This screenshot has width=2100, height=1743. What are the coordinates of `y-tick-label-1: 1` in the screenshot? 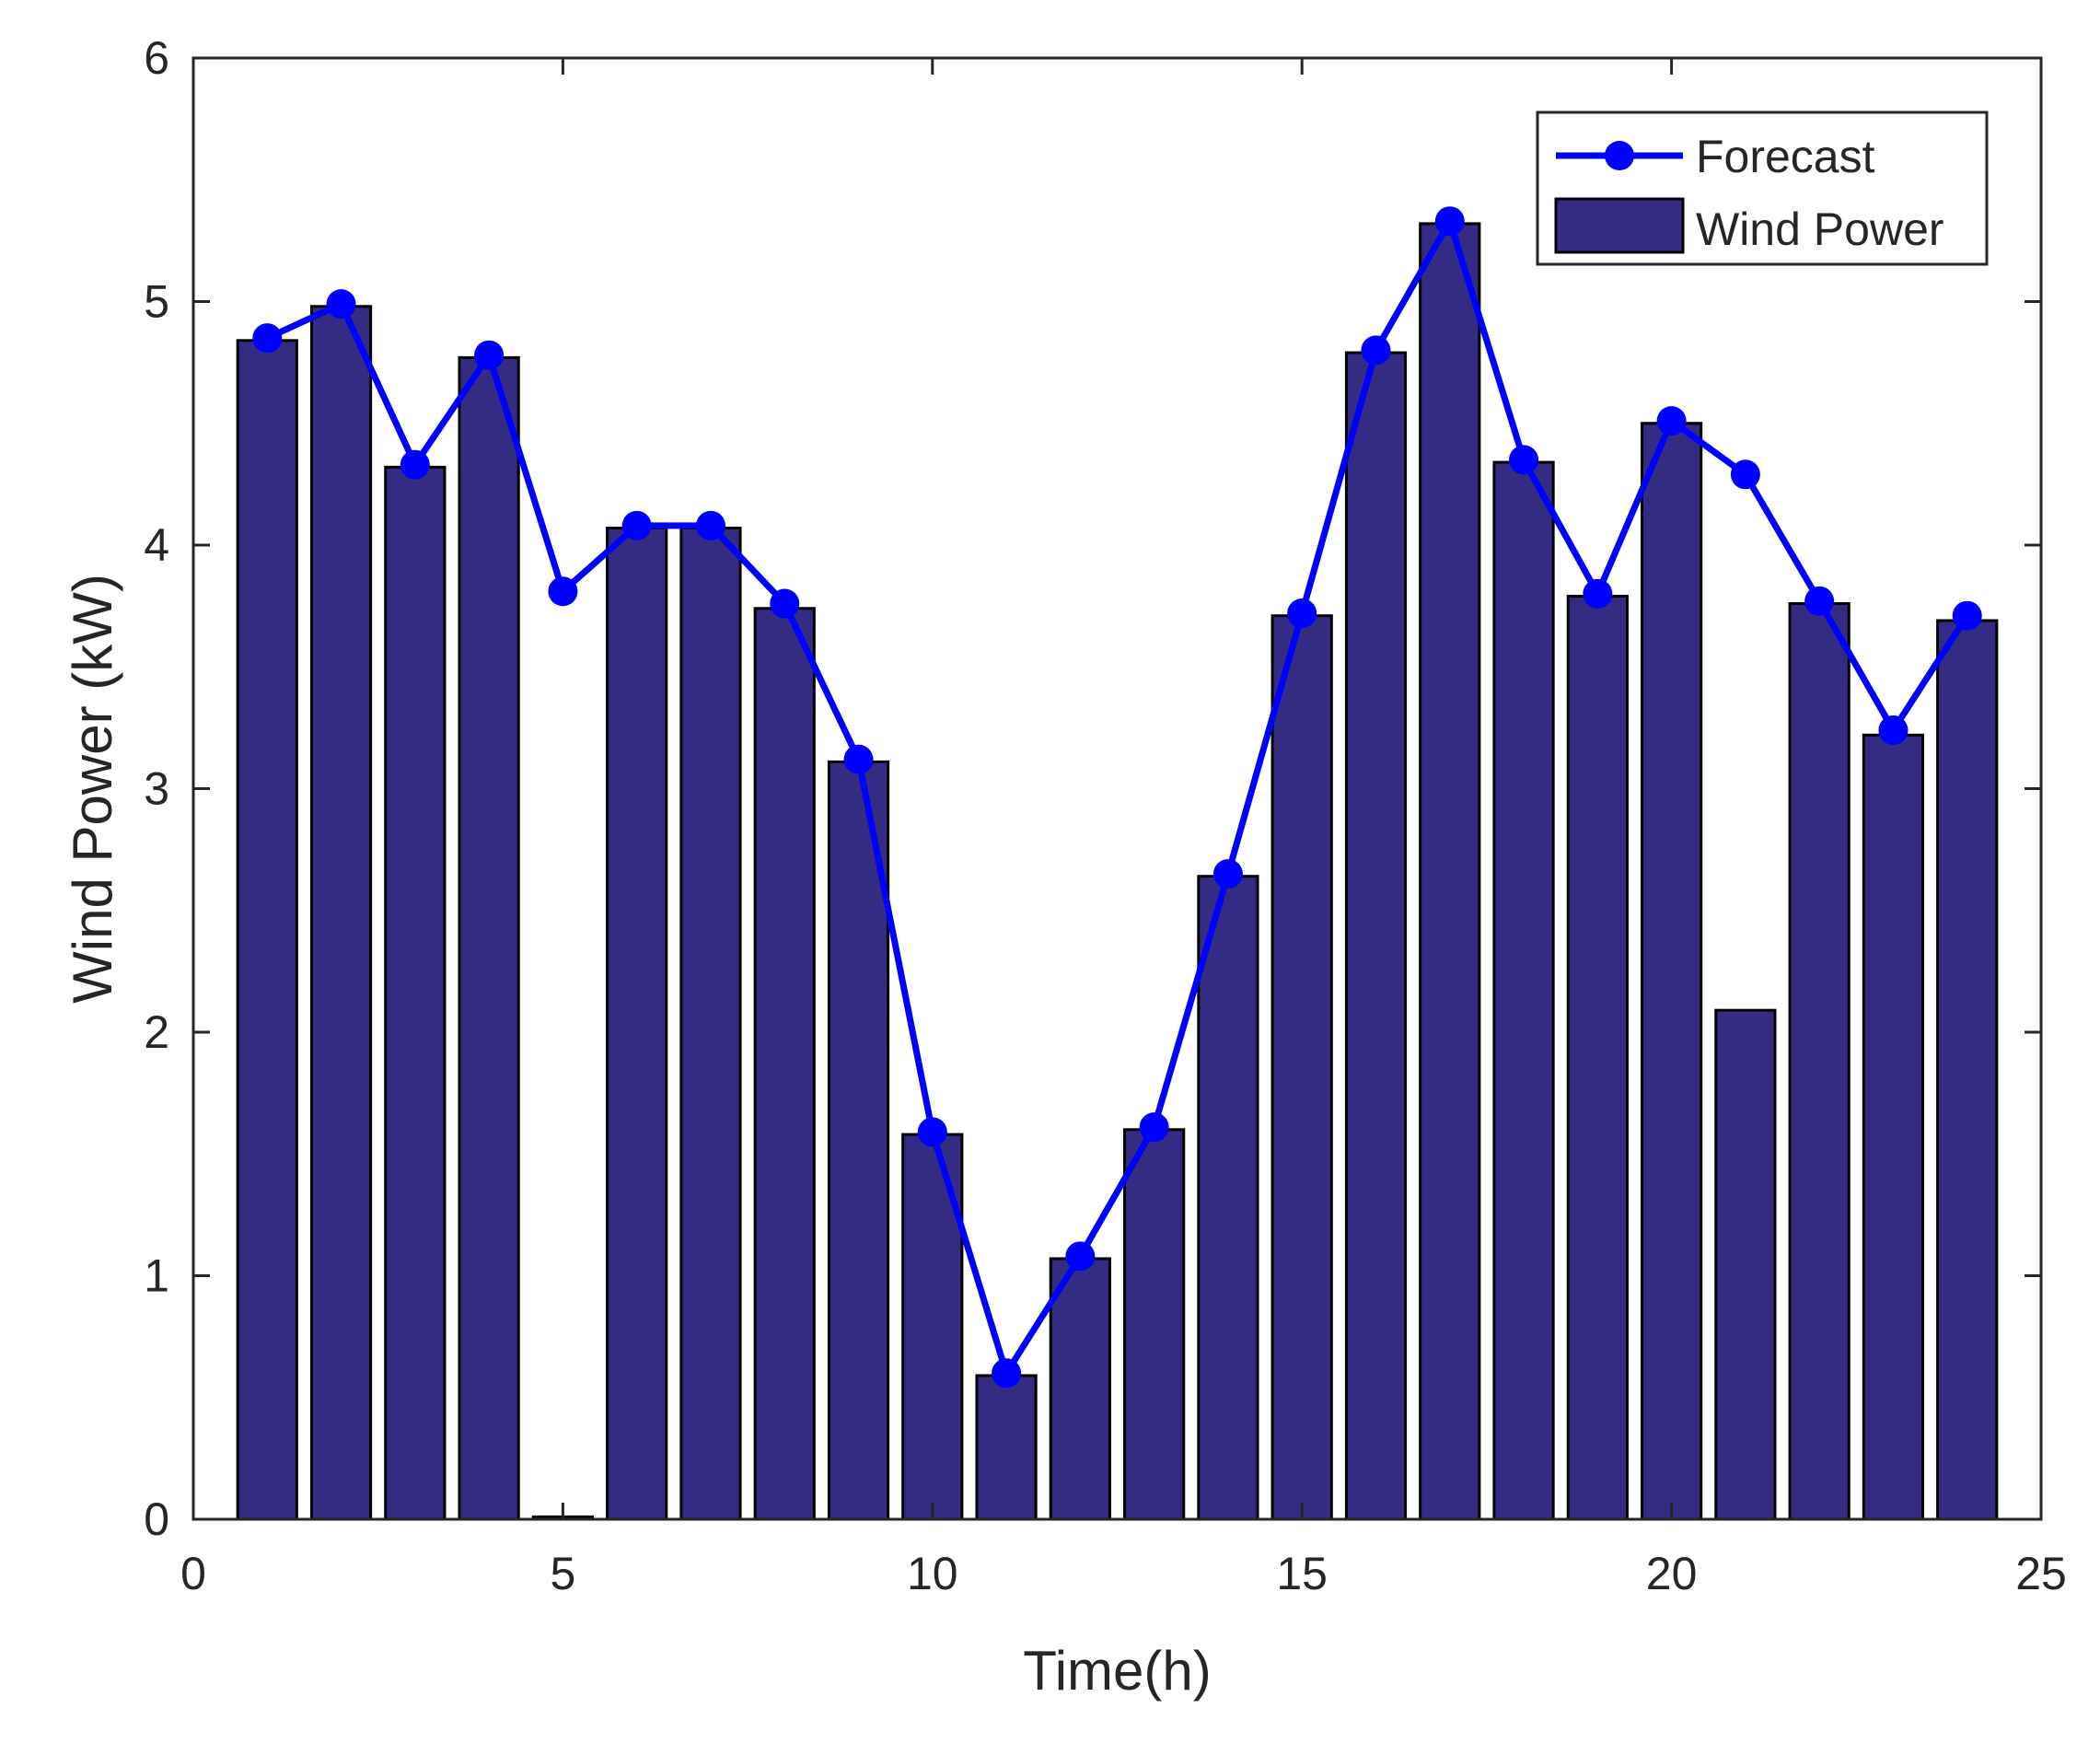 It's located at (156, 1276).